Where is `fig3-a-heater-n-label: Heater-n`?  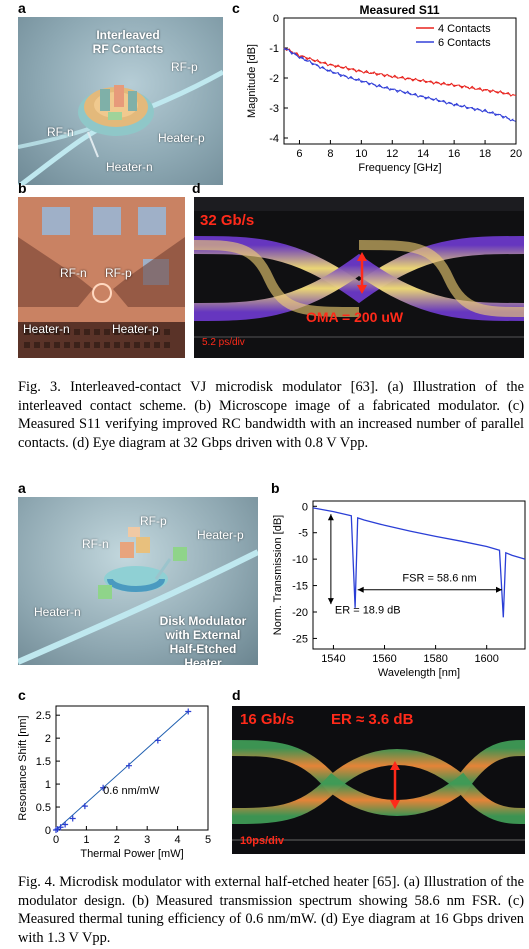
fig3-a-heater-n-label: Heater-n is located at coordinates (129, 167).